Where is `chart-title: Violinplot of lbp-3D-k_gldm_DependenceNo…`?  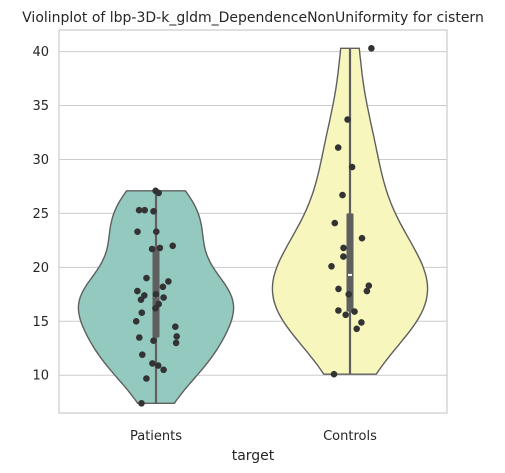
chart-title: Violinplot of lbp-3D-k_gldm_DependenceNo… is located at coordinates (253, 18).